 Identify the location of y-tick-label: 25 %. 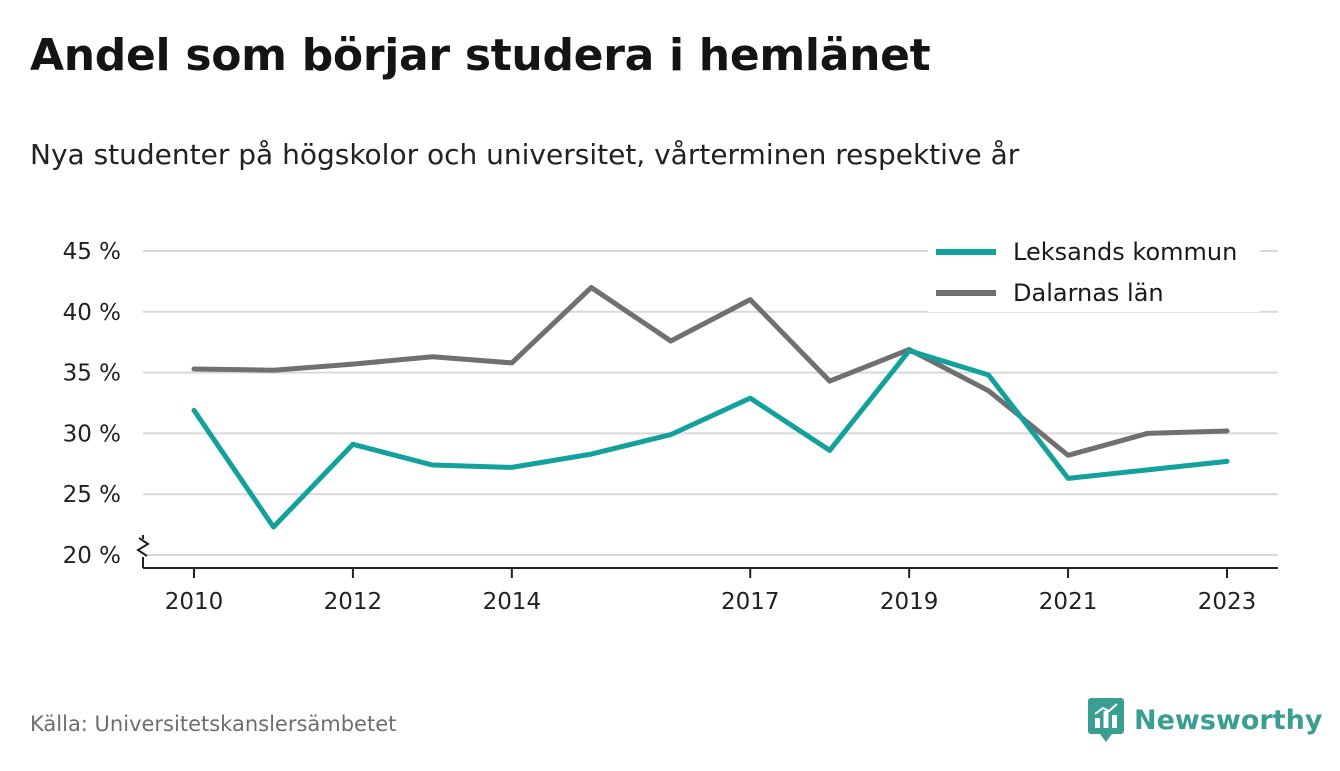
(92, 495).